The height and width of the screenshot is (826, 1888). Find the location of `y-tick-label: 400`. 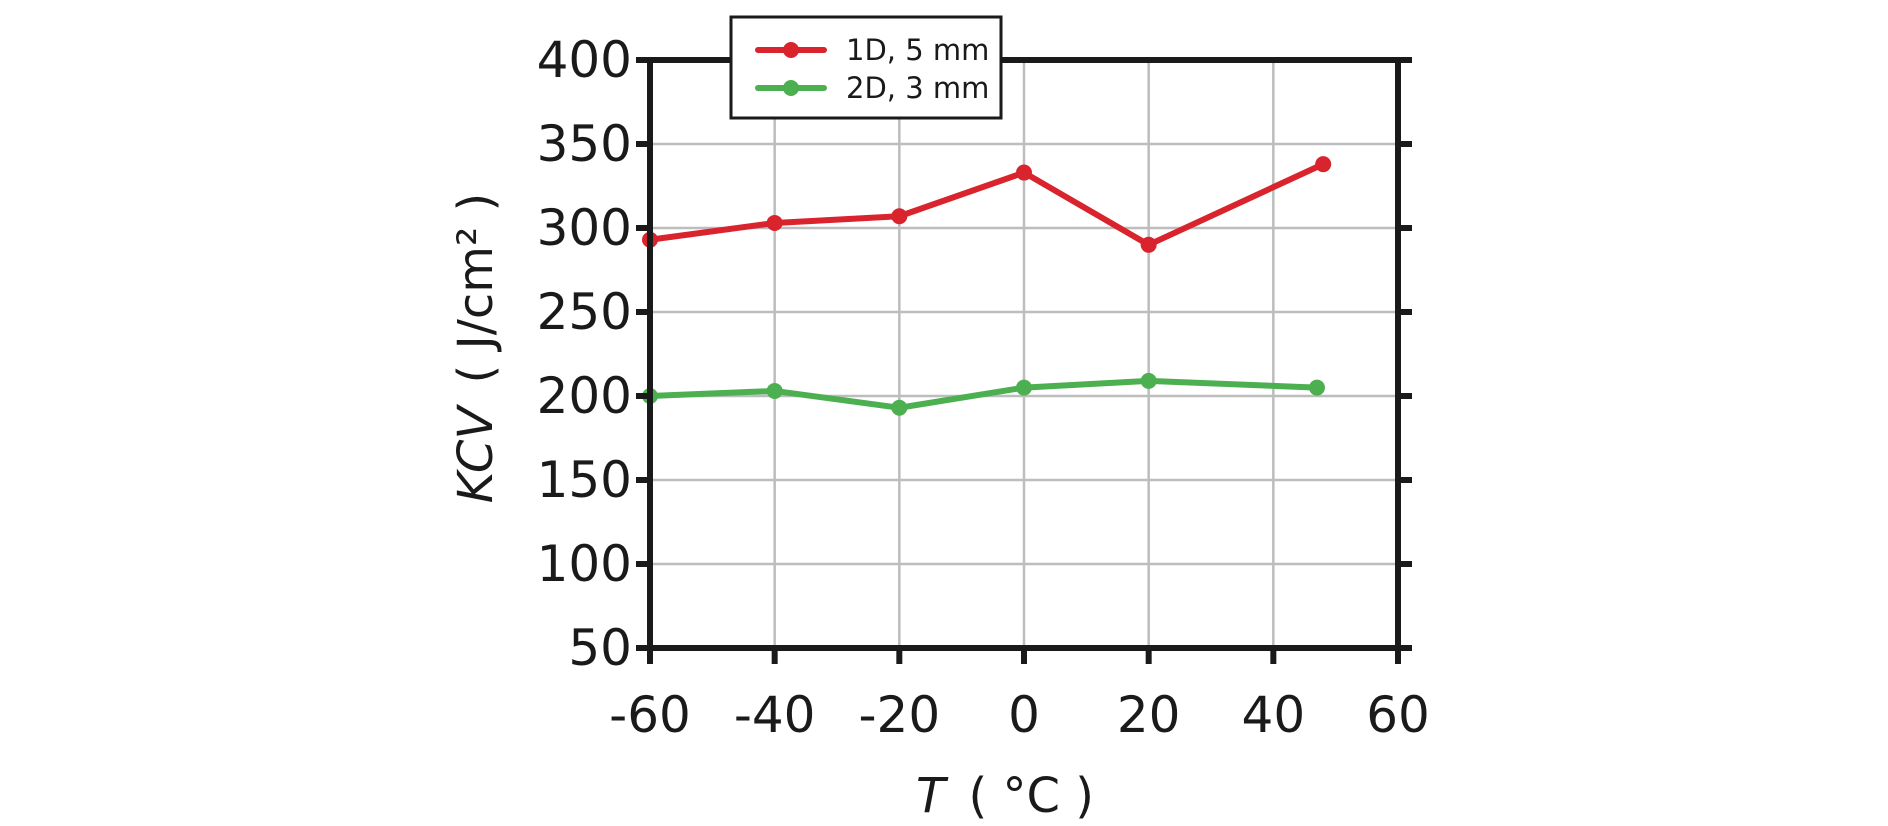

y-tick-label: 400 is located at coordinates (584, 60).